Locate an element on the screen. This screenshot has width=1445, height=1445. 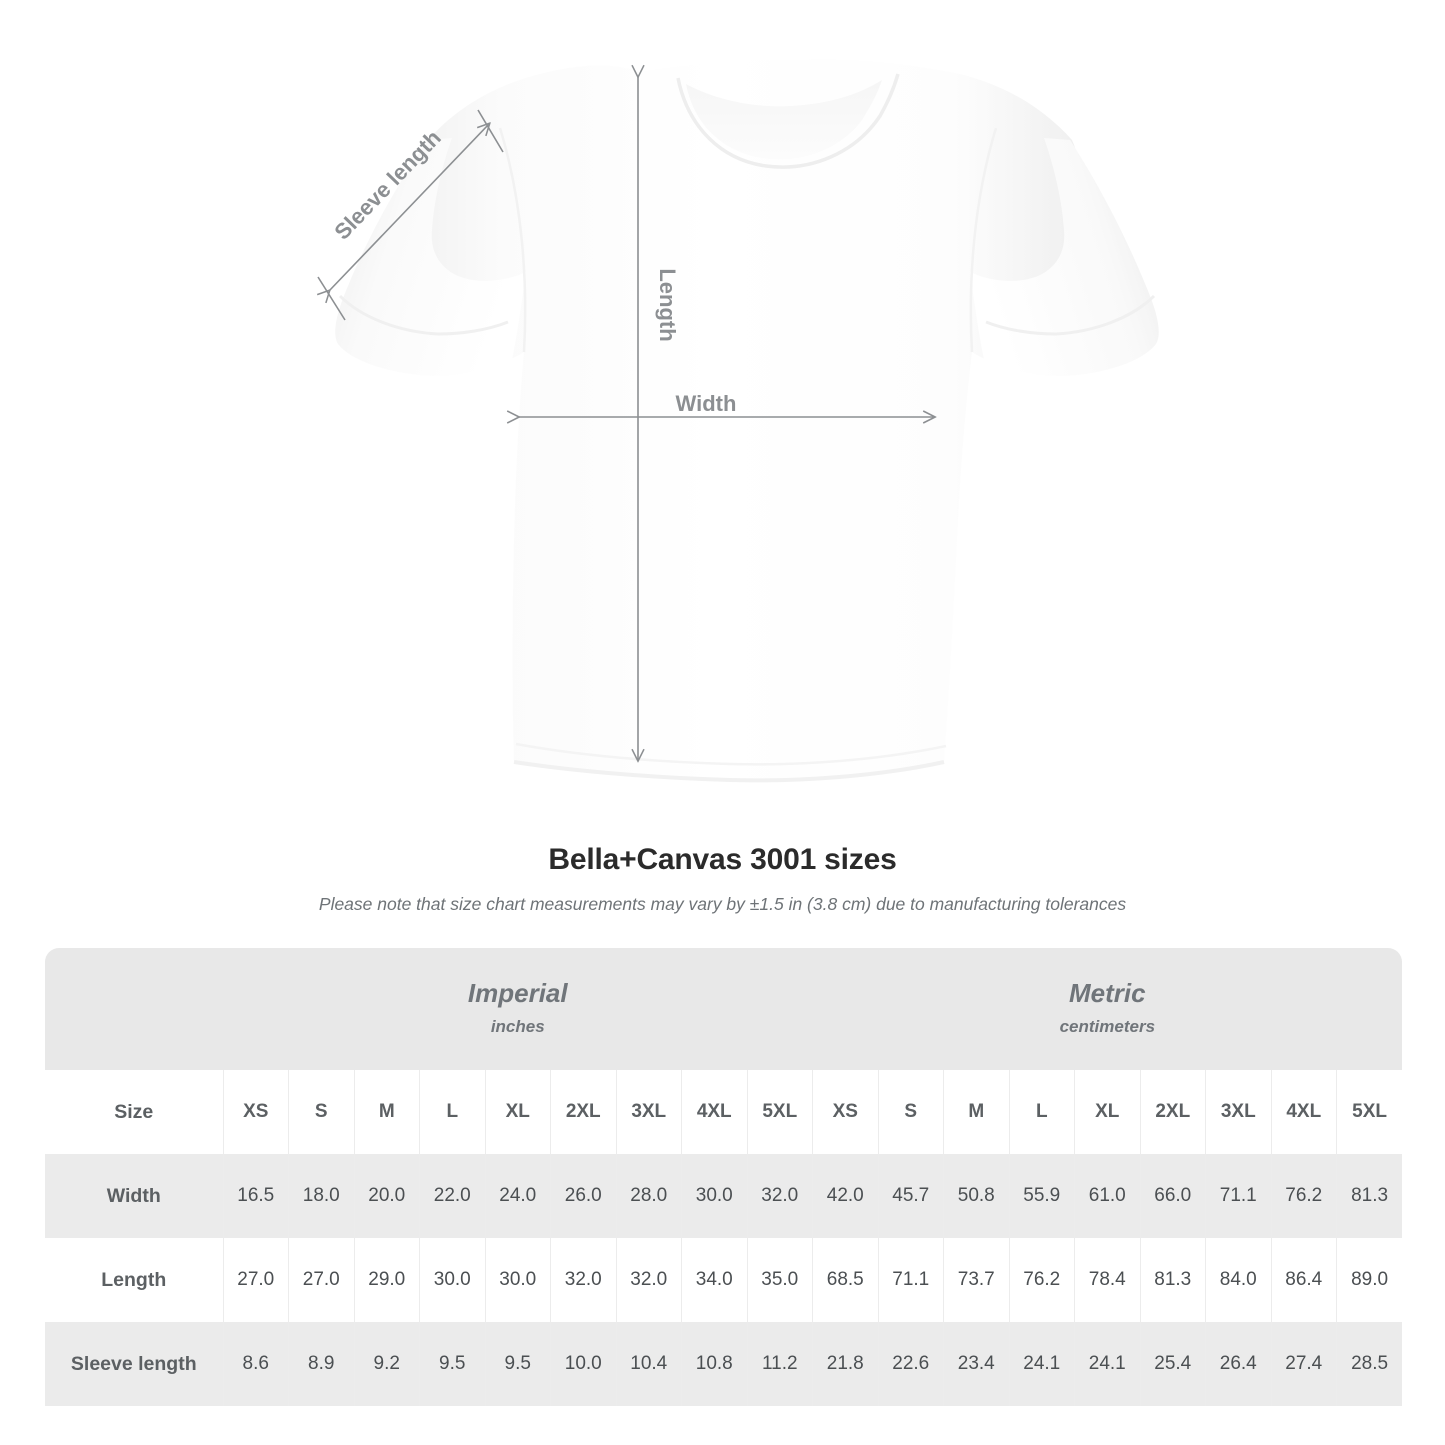
measurement-cell-metric: 68.5 is located at coordinates (845, 1280).